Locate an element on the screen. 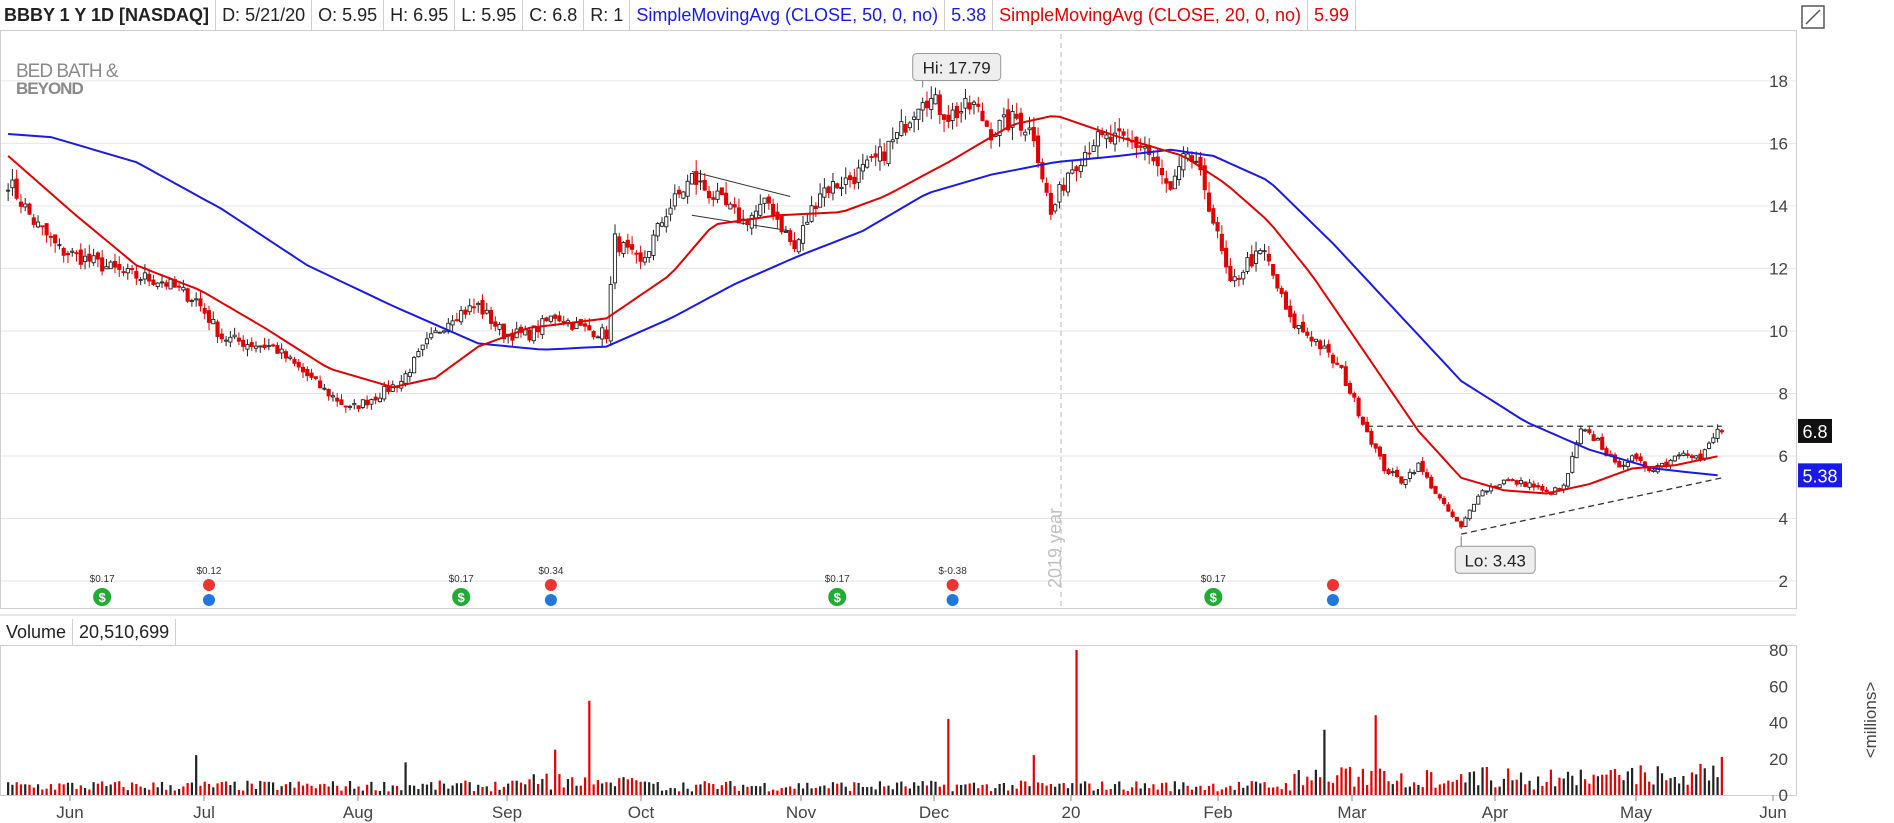 This screenshot has height=823, width=1894. sma20-study-label: SimpleMovingAvg (CLOSE, 20, 0, no) is located at coordinates (1150, 15).